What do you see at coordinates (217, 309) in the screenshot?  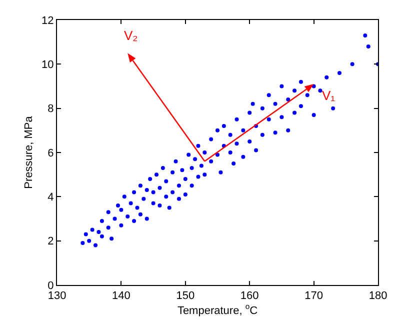 I see `x-axis-title: Temperature, $^{o}$C` at bounding box center [217, 309].